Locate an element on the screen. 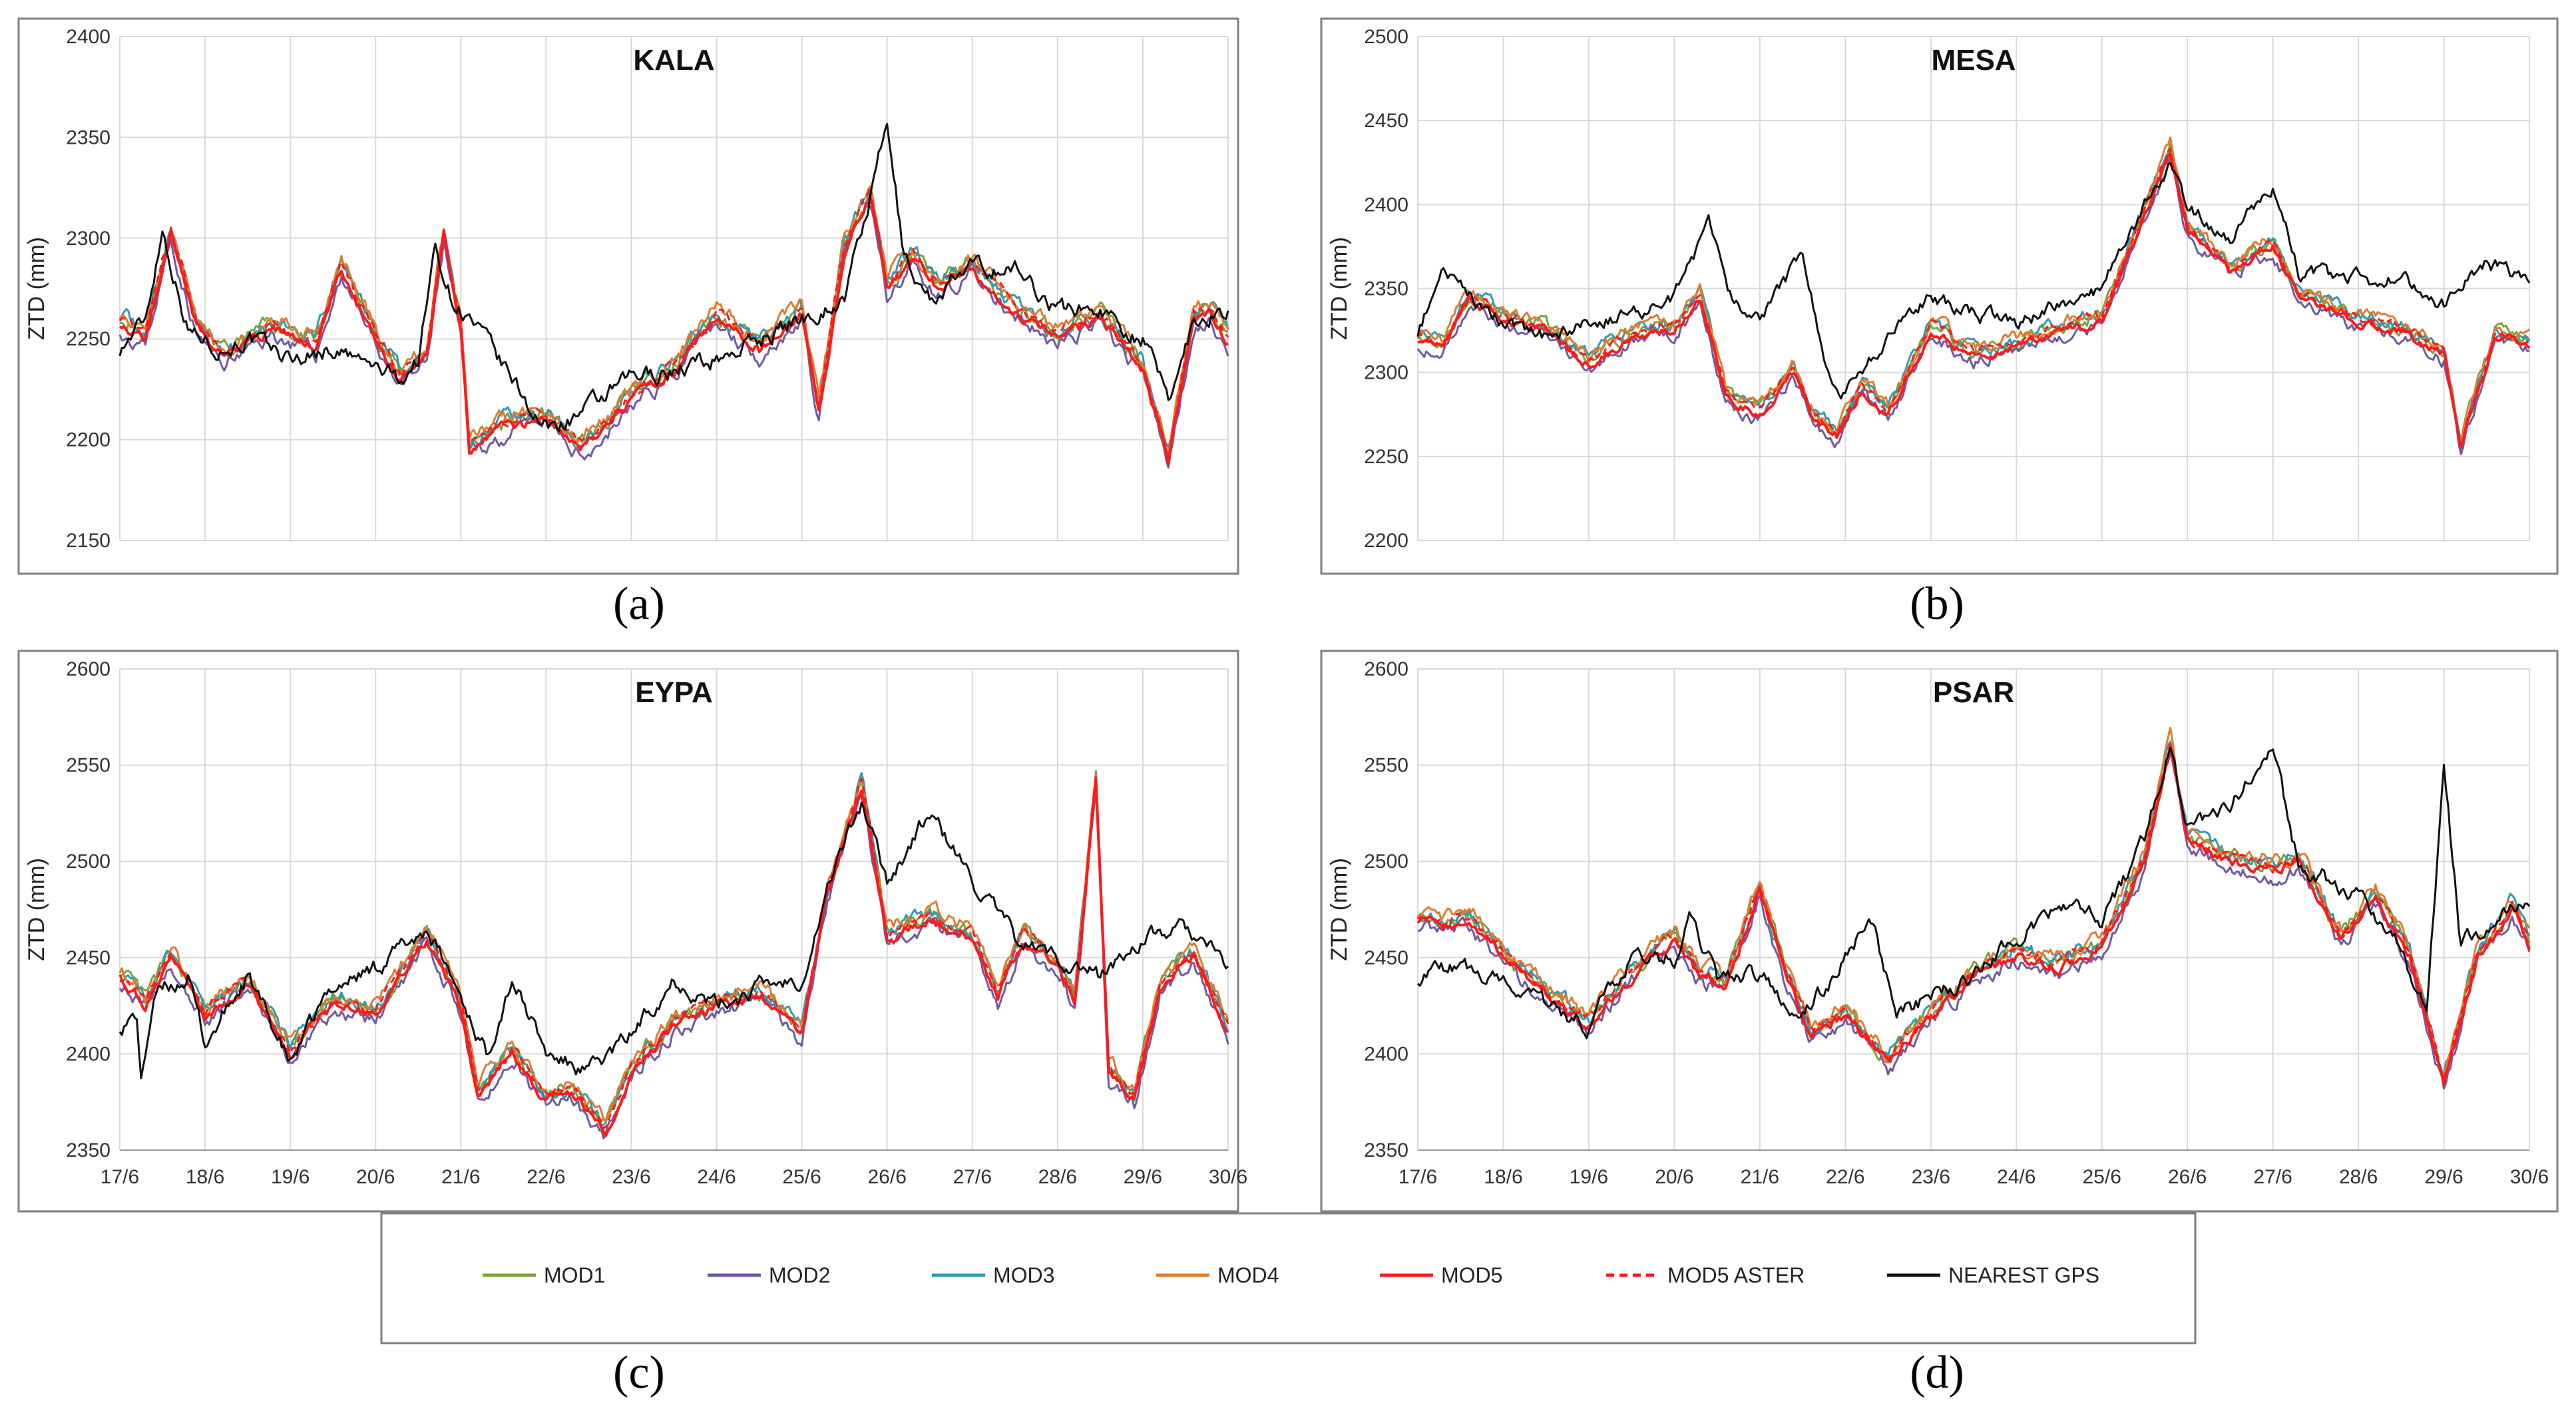  panel-title: MESA is located at coordinates (1973, 61).